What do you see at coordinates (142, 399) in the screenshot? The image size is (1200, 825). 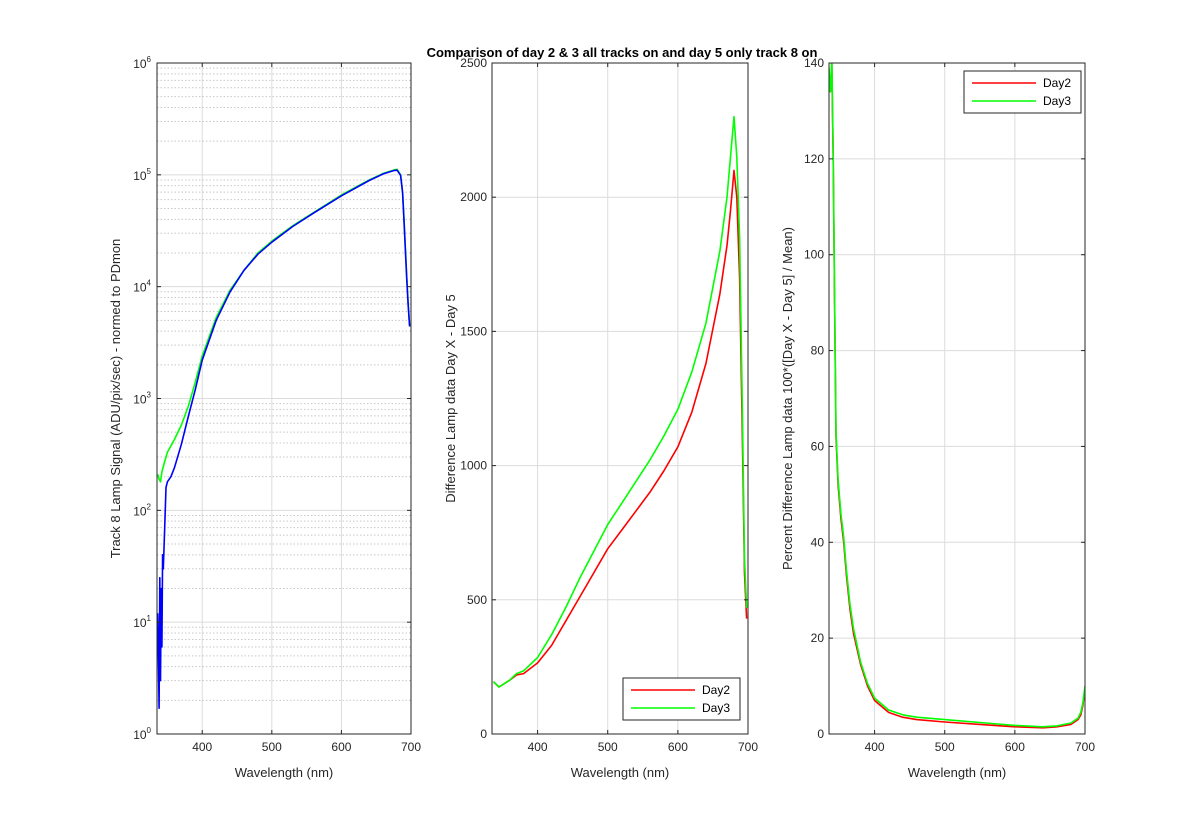 I see `y-tick-label: 103` at bounding box center [142, 399].